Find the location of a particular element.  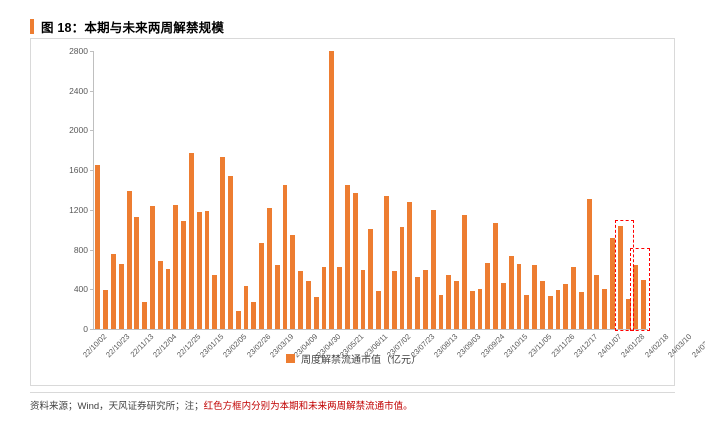

source-note-highlight: 红色方框内分别为本期和未来两周解禁流通市值。 is located at coordinates (308, 406).